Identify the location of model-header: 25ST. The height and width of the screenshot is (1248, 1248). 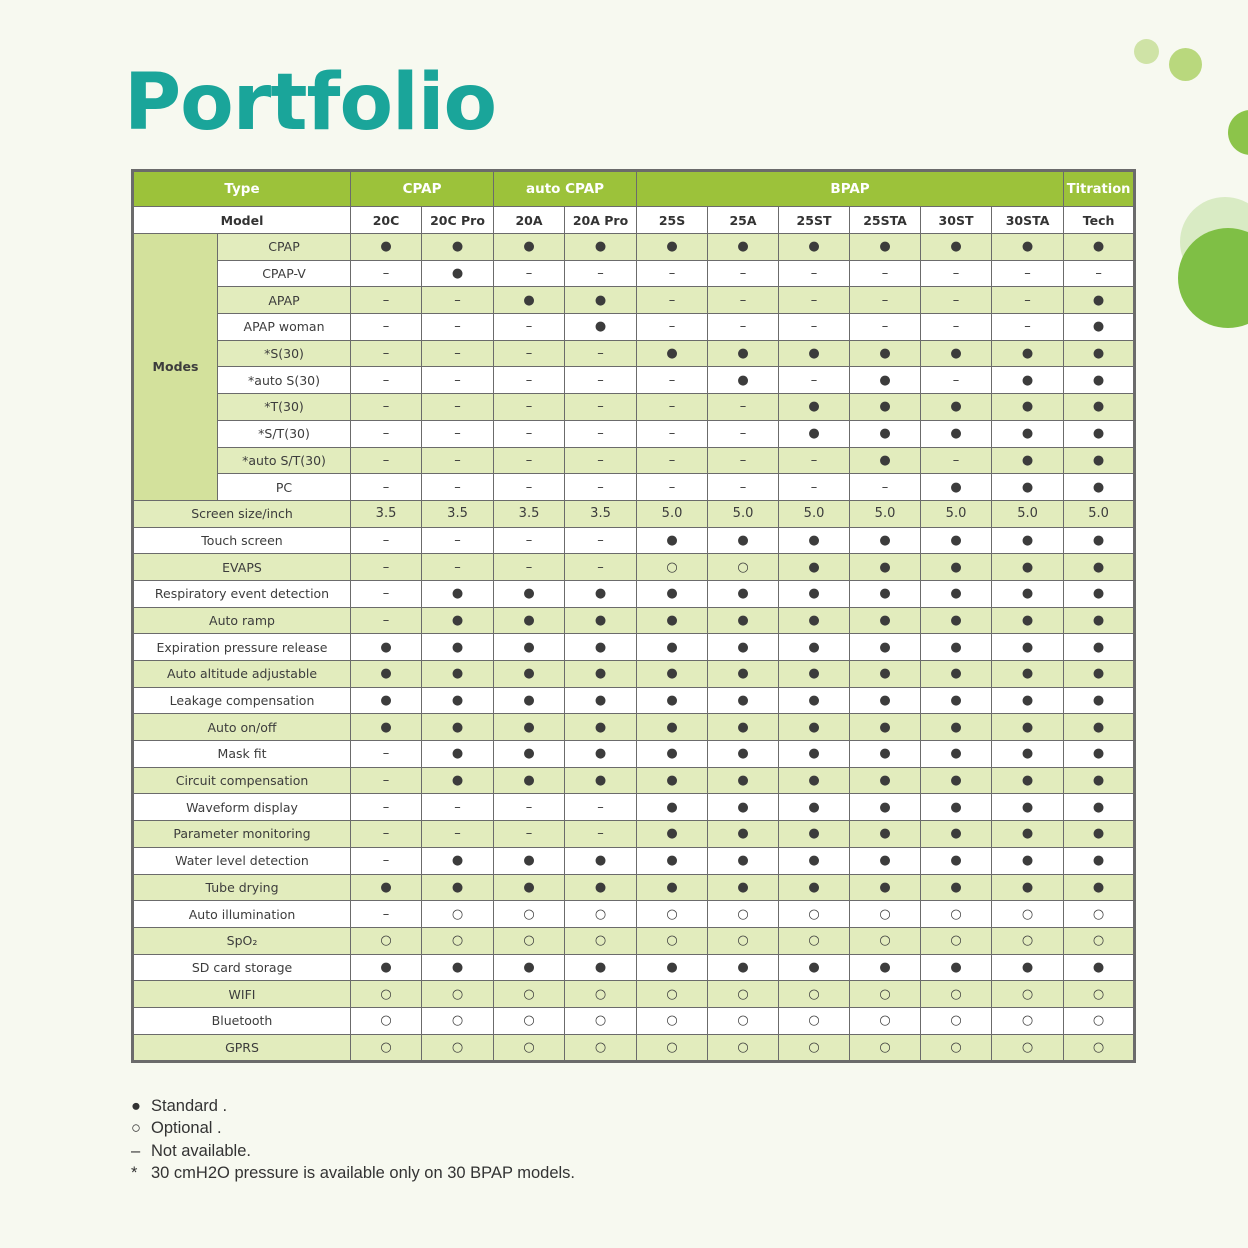
(814, 220).